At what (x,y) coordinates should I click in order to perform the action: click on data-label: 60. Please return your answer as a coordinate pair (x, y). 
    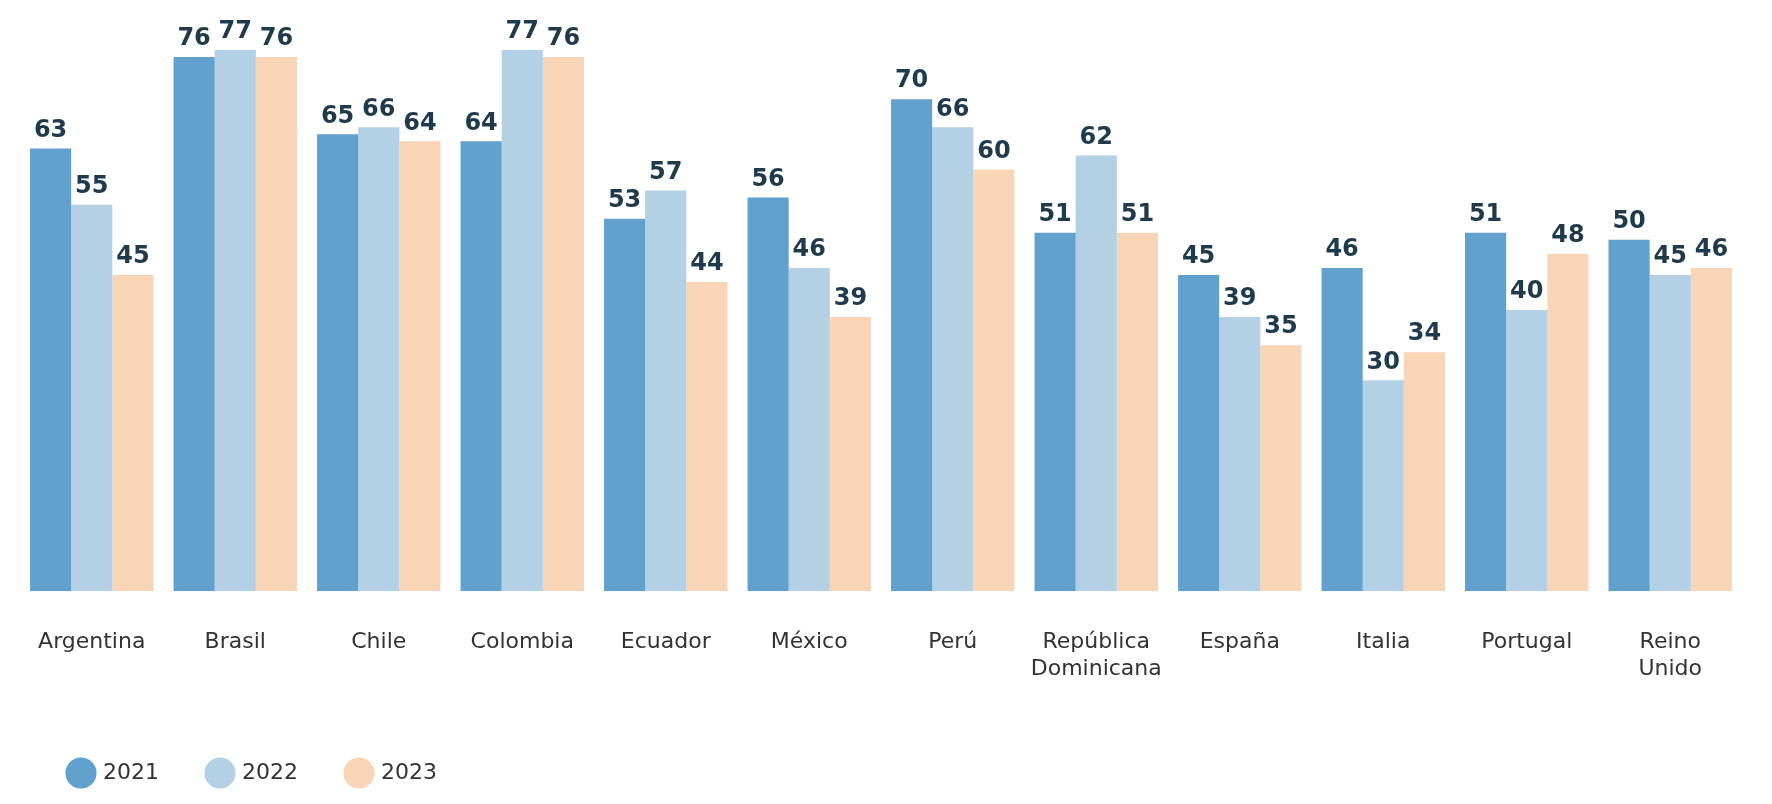
    Looking at the image, I should click on (994, 149).